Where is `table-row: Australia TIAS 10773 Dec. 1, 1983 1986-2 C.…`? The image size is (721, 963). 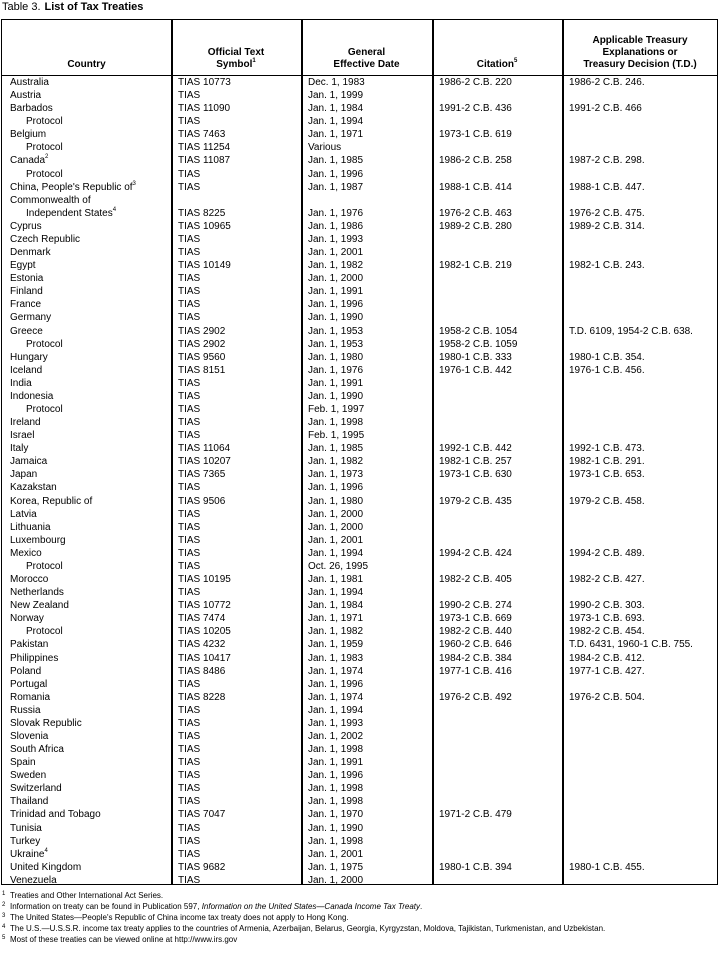 table-row: Australia TIAS 10773 Dec. 1, 1983 1986-2 C.… is located at coordinates (359, 82).